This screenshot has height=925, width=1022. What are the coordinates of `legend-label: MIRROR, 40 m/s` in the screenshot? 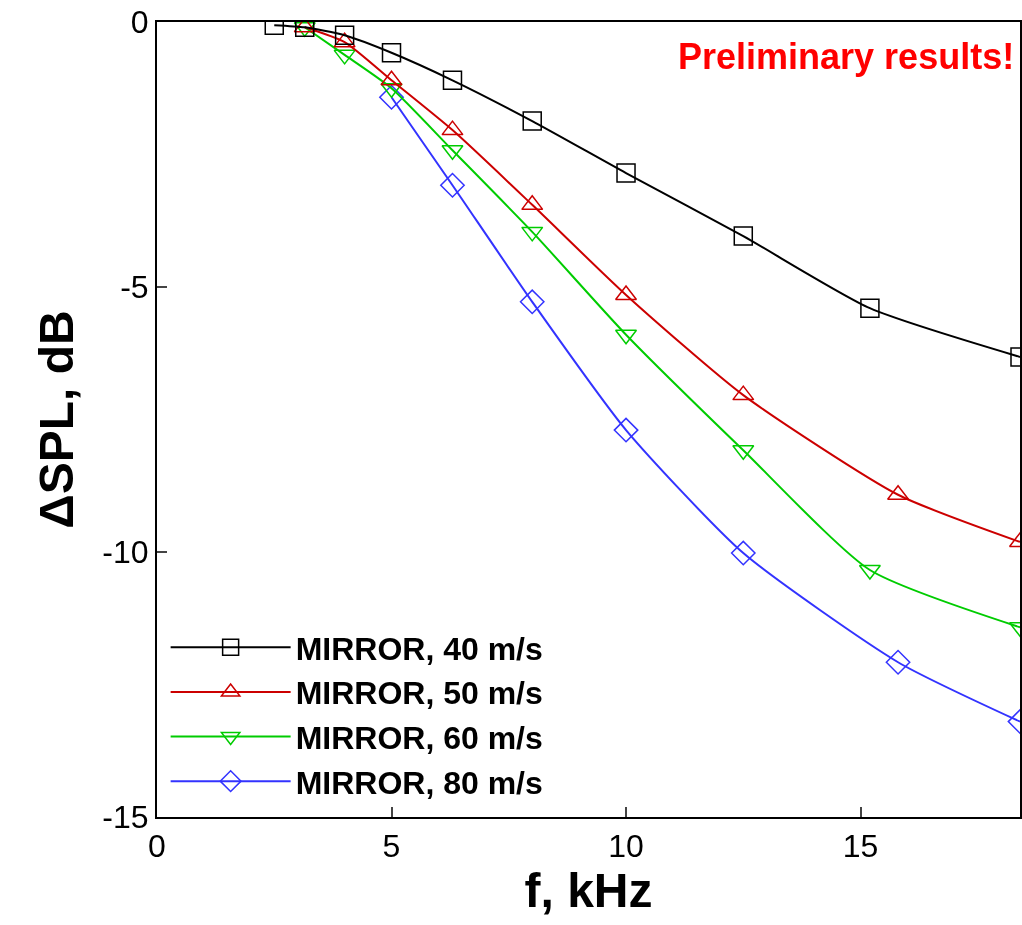 It's located at (419, 648).